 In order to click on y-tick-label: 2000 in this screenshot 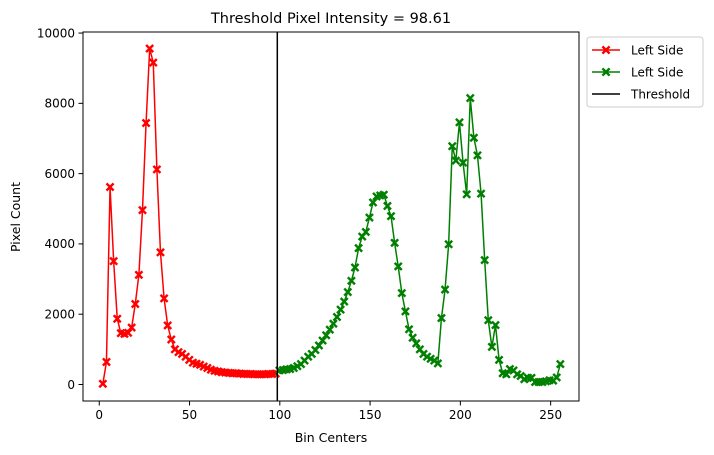, I will do `click(59, 314)`.